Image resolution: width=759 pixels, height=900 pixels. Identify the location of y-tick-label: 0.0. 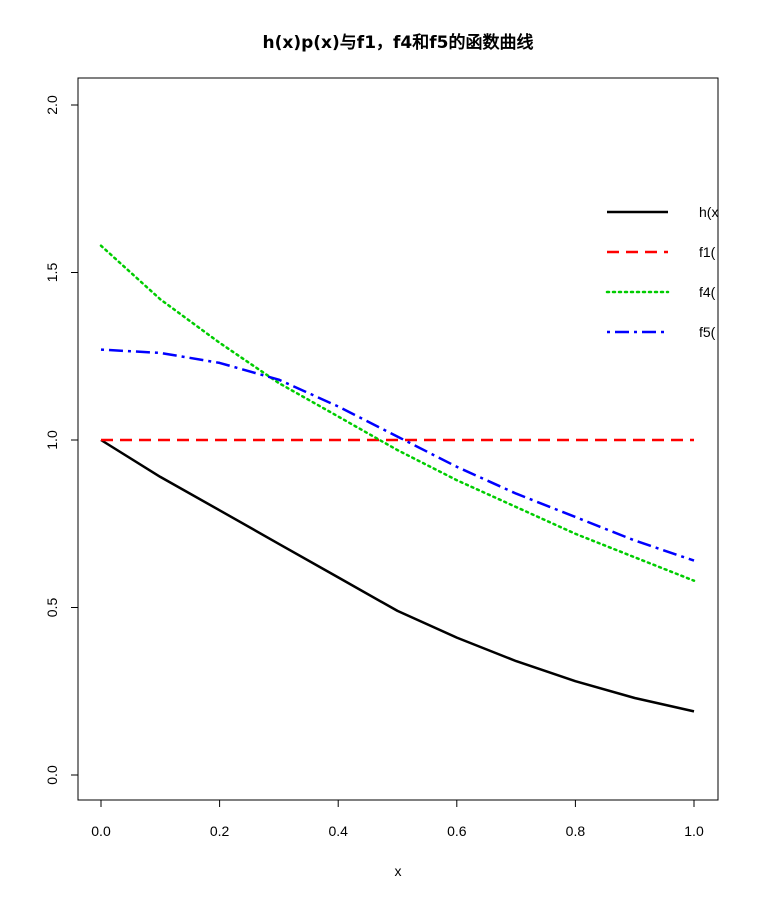
(52, 775).